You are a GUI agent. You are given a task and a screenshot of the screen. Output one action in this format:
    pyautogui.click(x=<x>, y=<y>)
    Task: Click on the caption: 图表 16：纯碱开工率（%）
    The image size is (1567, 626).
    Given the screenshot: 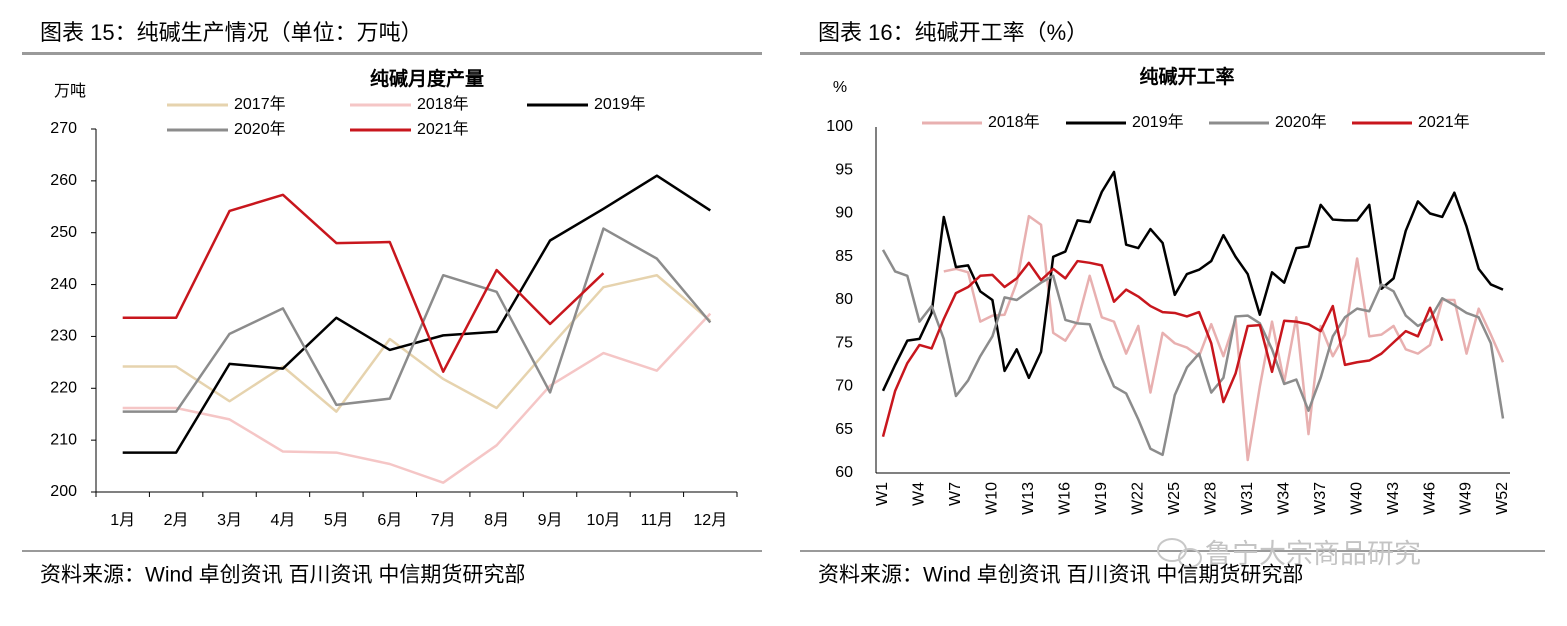 What is the action you would take?
    pyautogui.click(x=953, y=32)
    